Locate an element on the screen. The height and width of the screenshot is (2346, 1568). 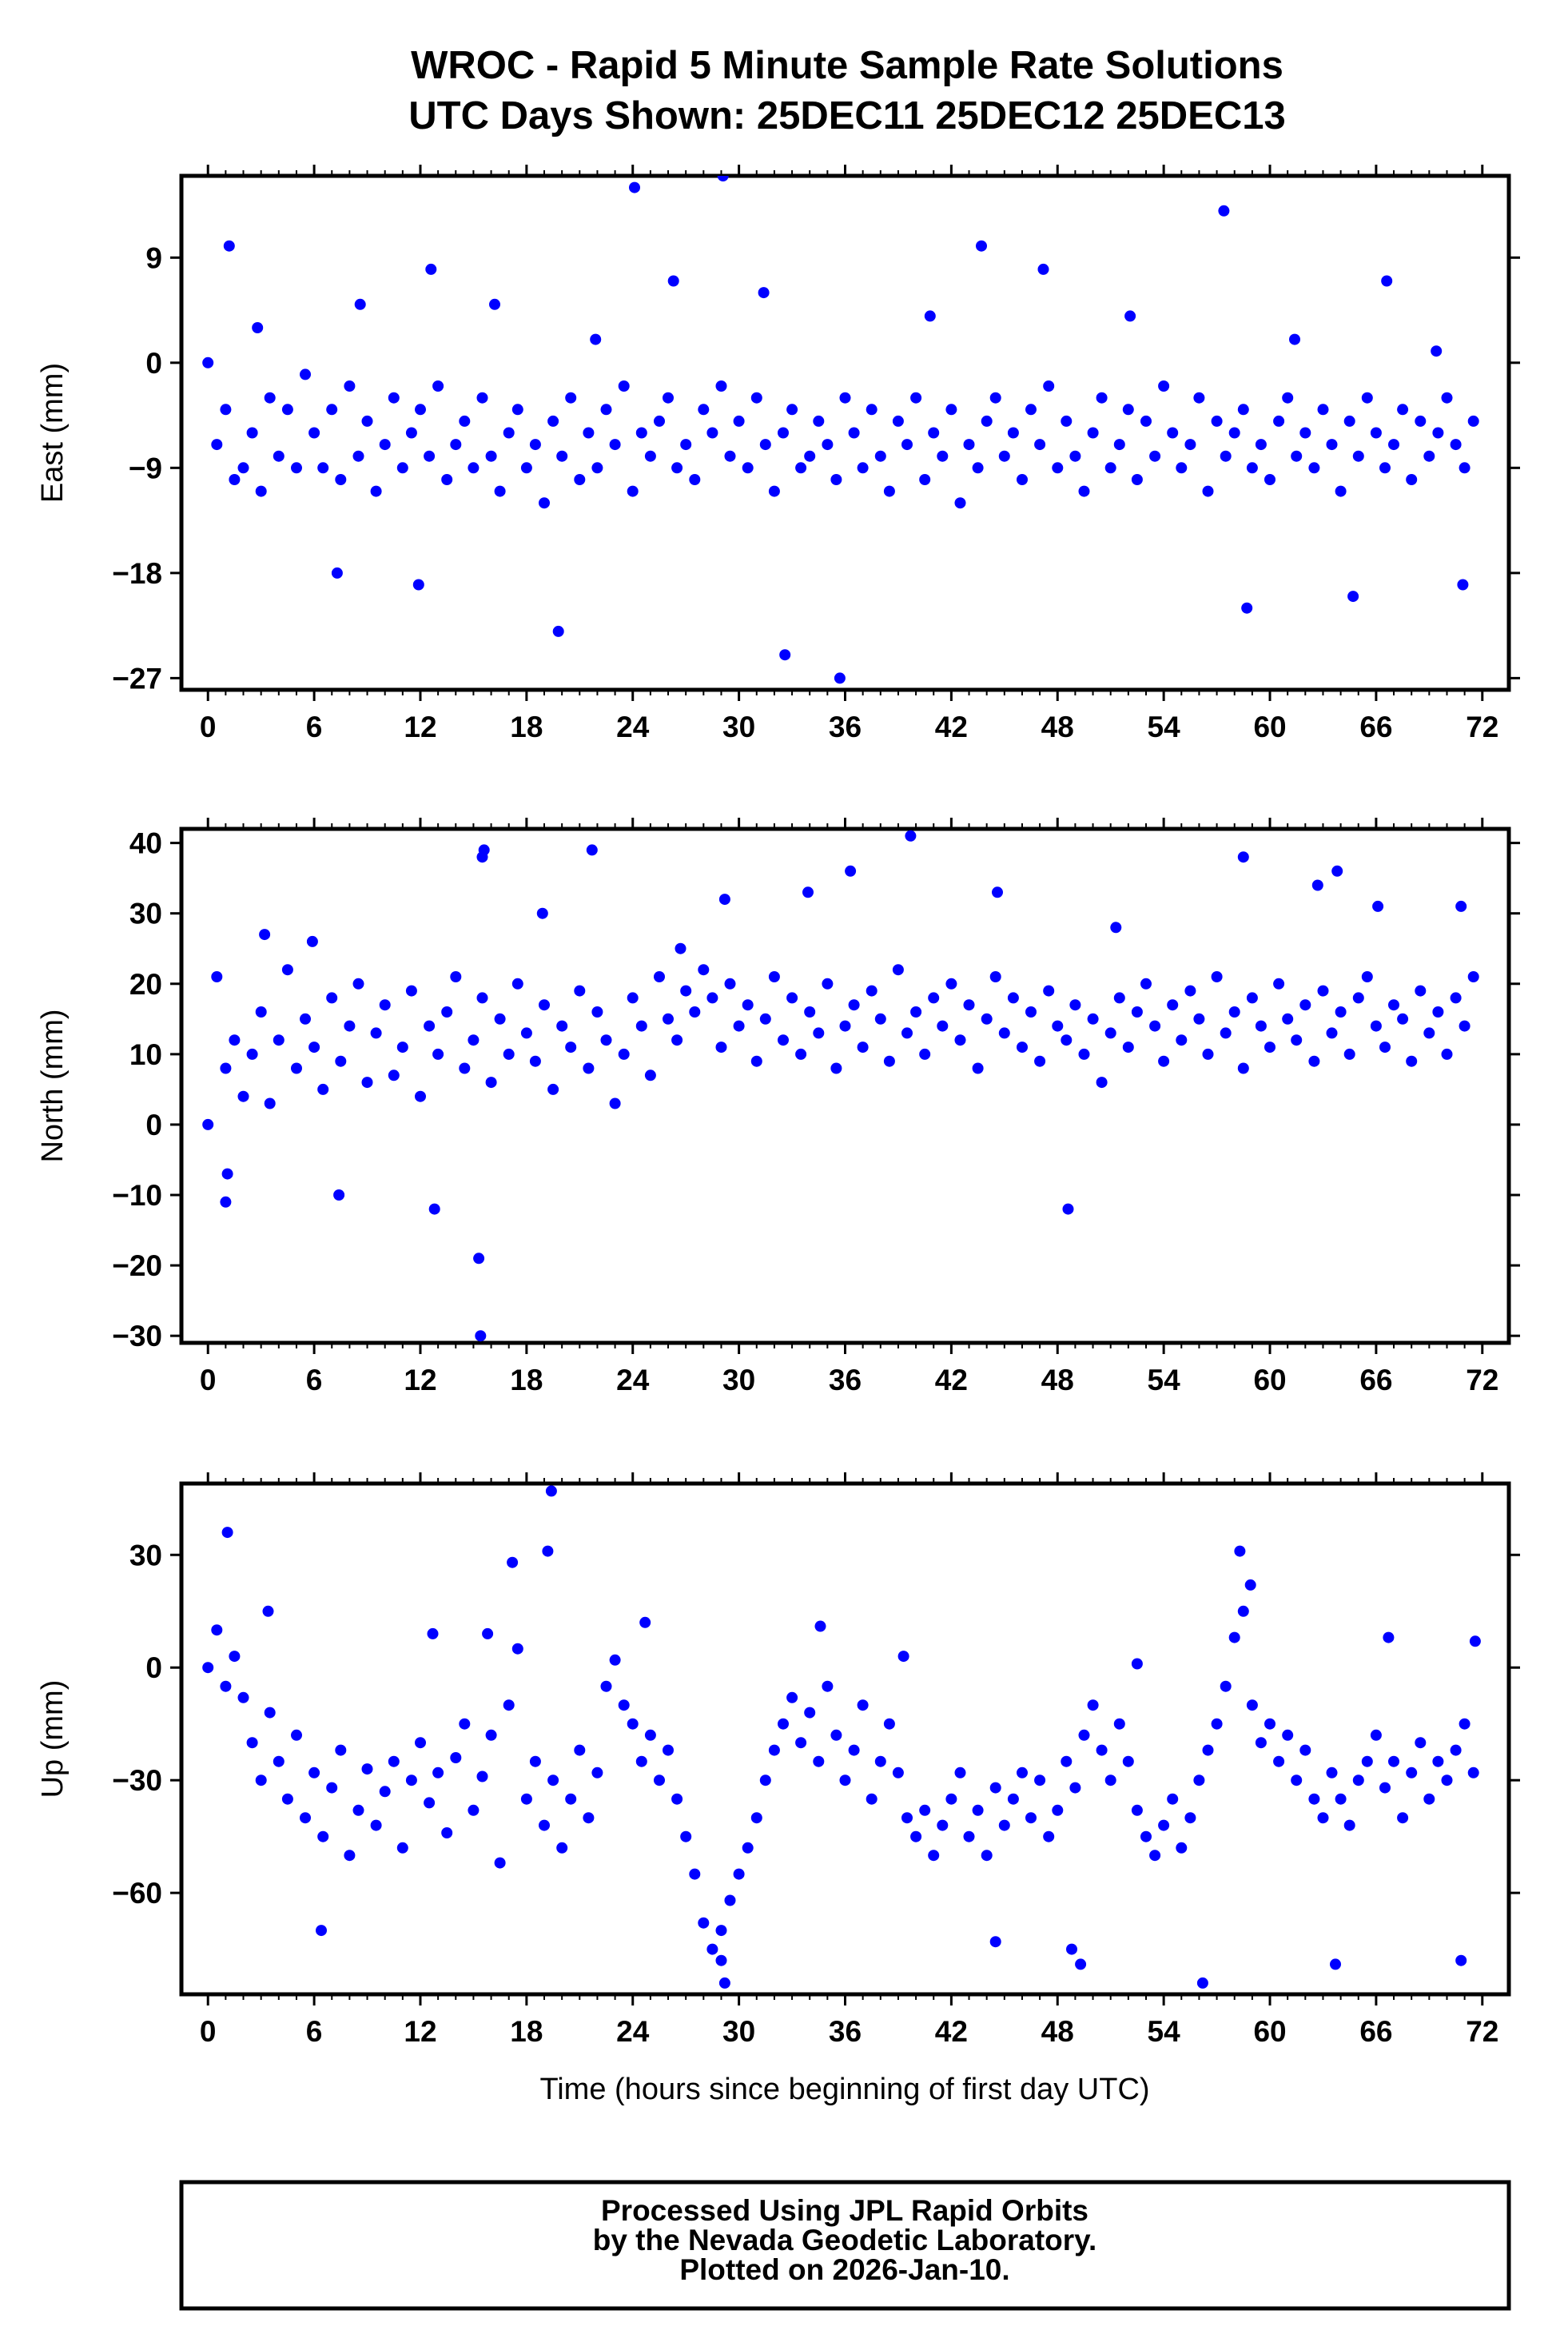
north-y-tick-label: −20 is located at coordinates (137, 1266).